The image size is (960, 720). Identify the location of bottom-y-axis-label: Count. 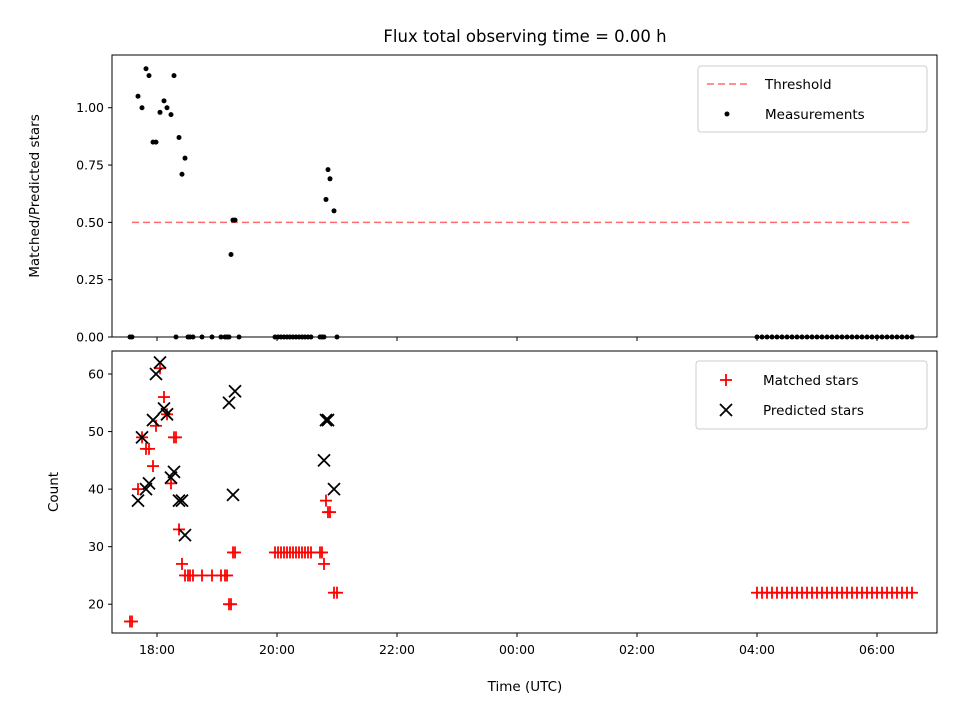
(54, 492).